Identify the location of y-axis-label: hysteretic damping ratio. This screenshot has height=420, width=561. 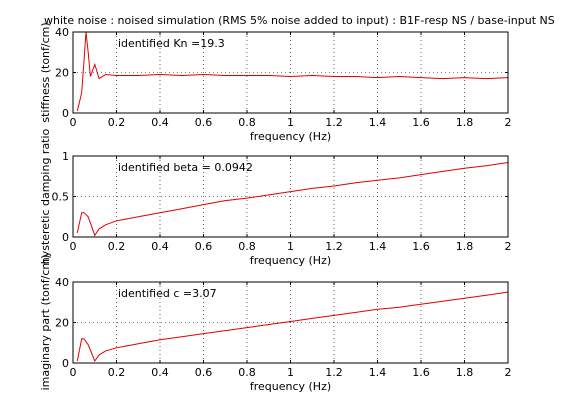
(45, 196).